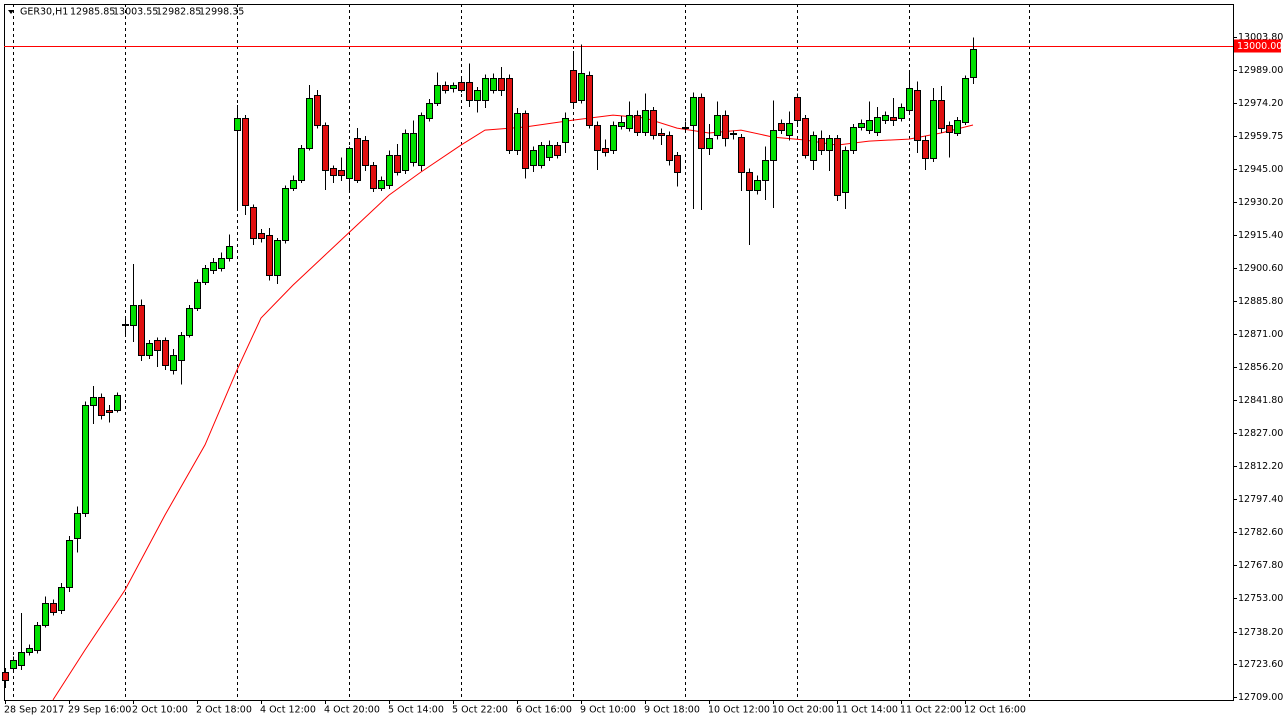  Describe the element at coordinates (867, 710) in the screenshot. I see `x-tick-label: 11 Oct 14:00` at that location.